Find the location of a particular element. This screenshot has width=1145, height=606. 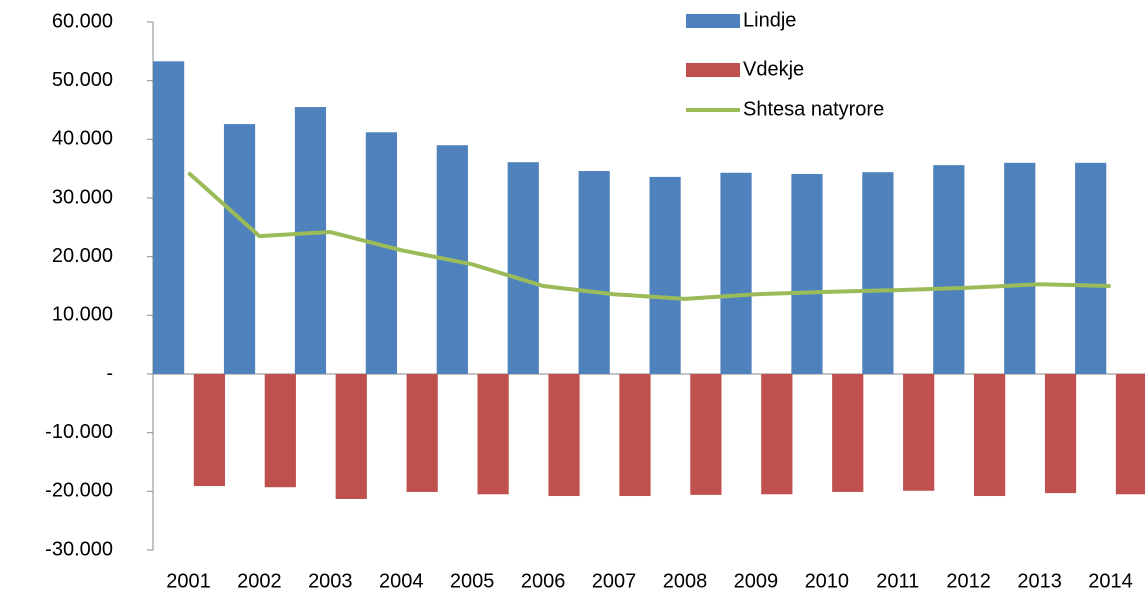

x-tick-label: 2006 is located at coordinates (543, 581).